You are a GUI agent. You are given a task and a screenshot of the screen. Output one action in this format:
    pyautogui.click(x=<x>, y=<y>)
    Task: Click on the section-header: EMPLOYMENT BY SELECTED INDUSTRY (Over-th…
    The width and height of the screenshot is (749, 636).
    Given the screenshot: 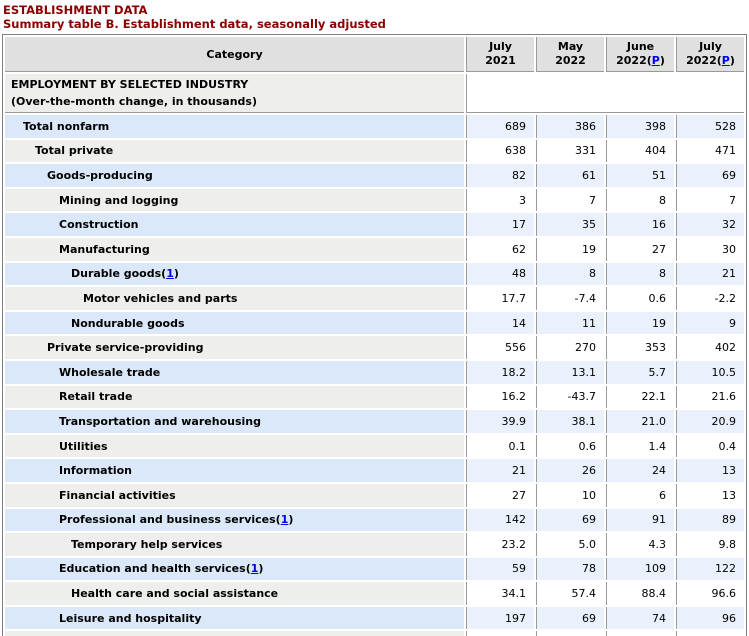 What is the action you would take?
    pyautogui.click(x=234, y=93)
    